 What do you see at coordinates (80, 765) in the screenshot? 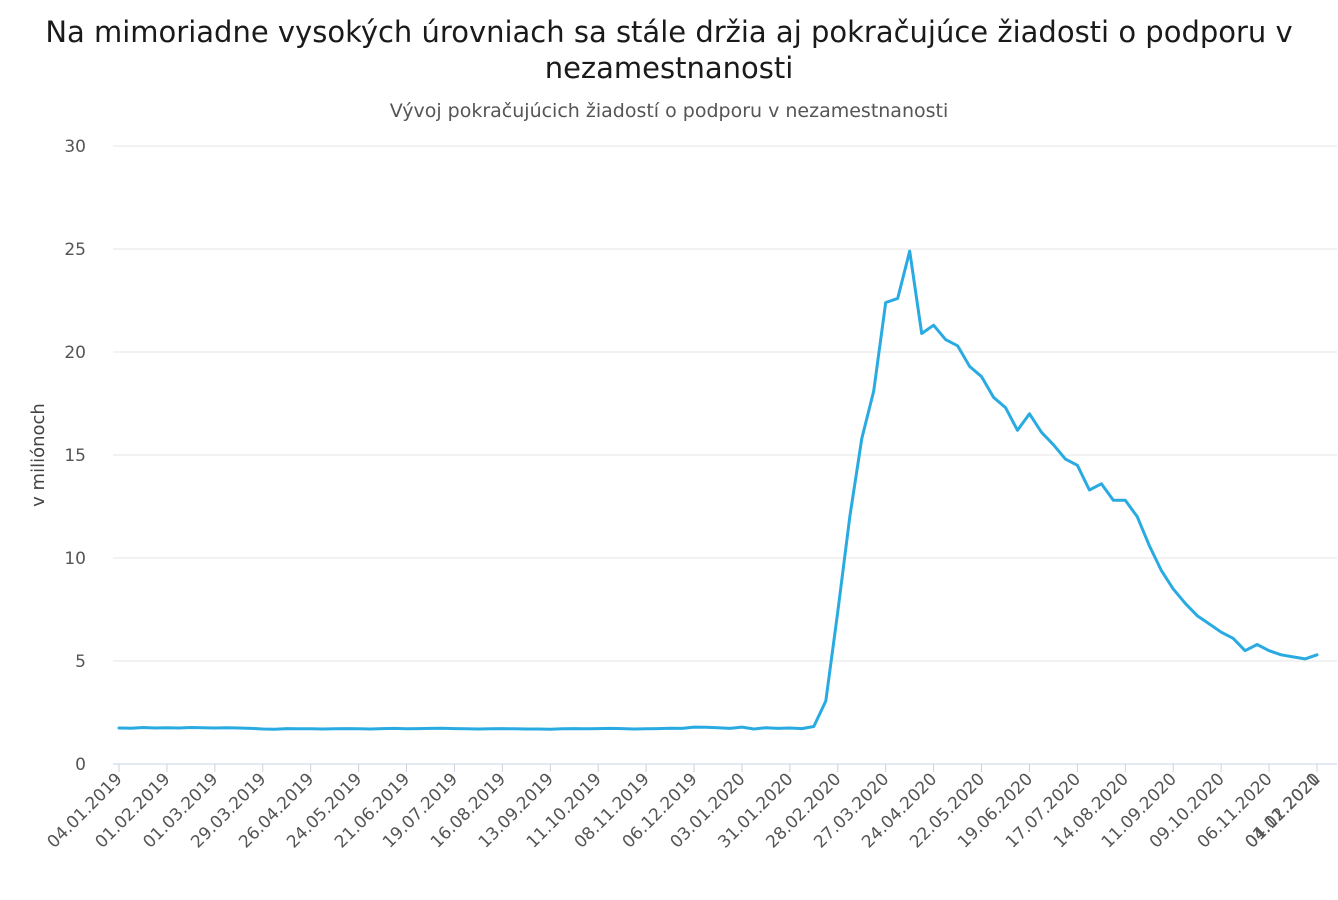
I see `y-tick-label: 0` at bounding box center [80, 765].